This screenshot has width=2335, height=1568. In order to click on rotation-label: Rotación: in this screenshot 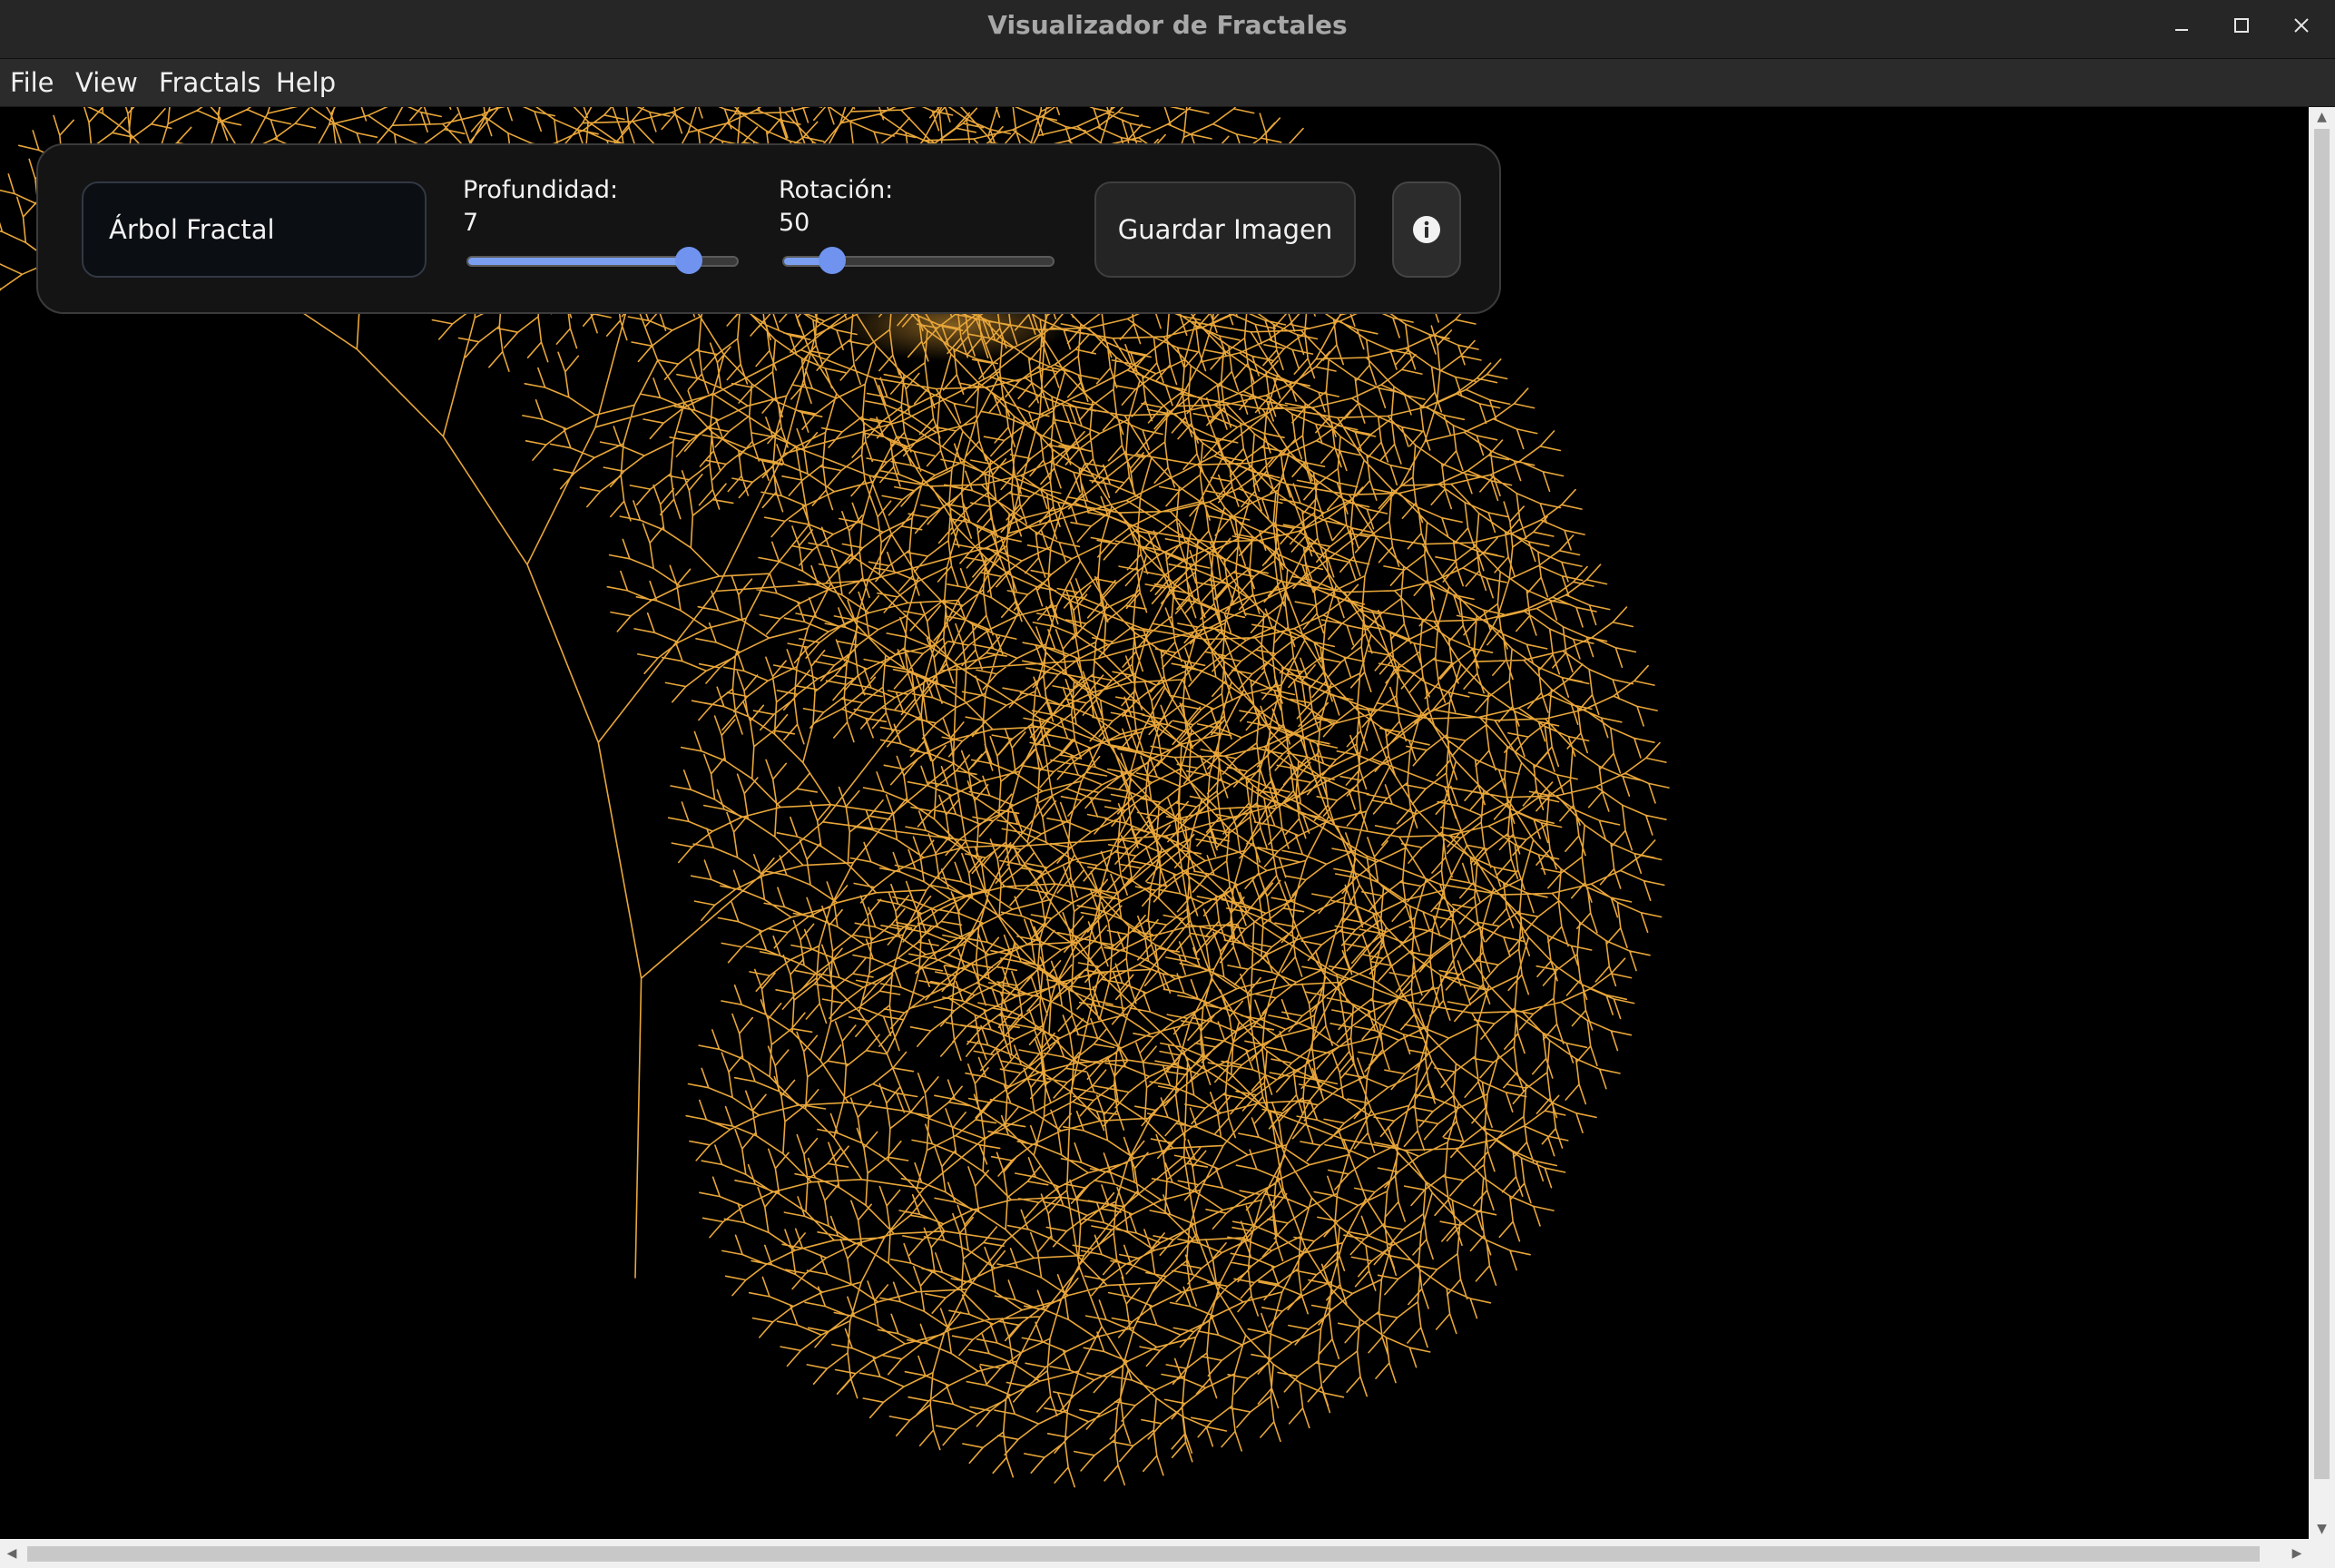, I will do `click(837, 190)`.